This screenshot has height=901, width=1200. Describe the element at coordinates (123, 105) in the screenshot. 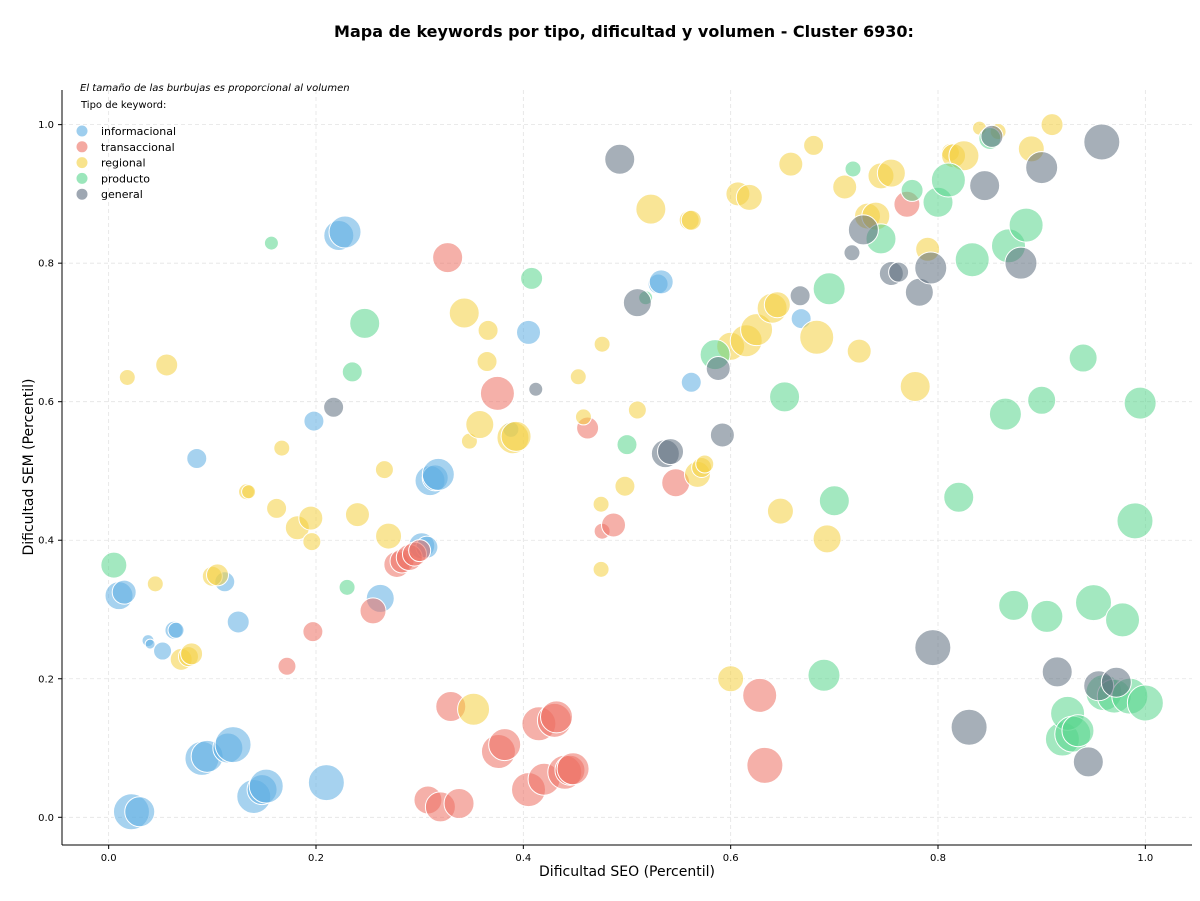

I see `legend-title: Tipo de keyword:` at that location.